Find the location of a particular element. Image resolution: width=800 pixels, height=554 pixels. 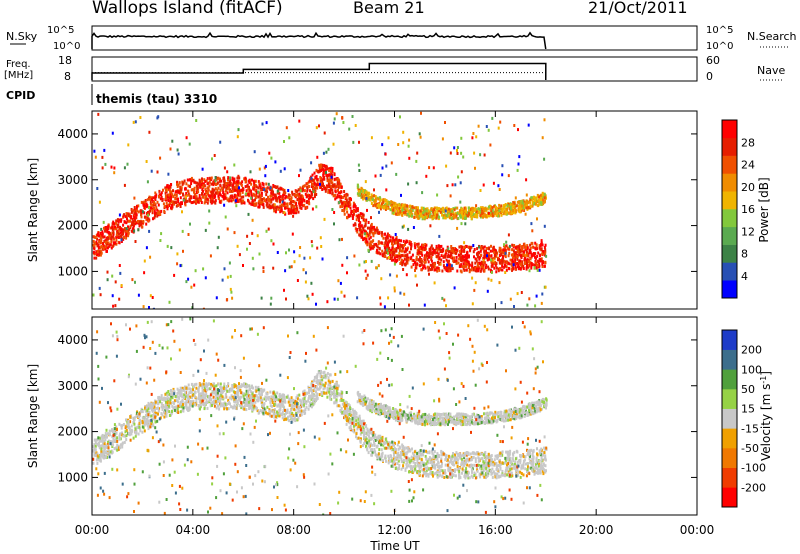

colorbar-swatch is located at coordinates (729, 129).